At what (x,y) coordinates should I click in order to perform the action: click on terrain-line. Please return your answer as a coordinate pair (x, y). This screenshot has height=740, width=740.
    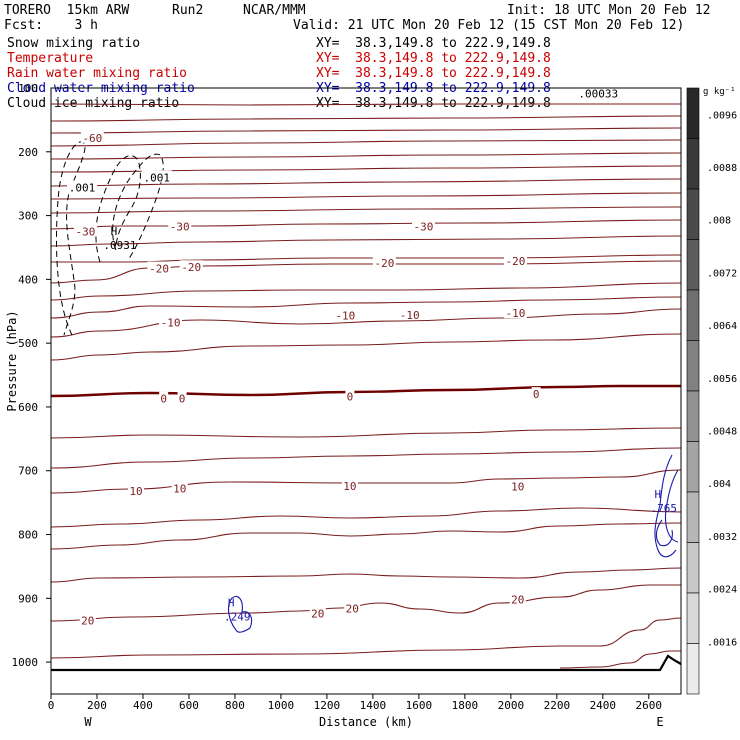
    Looking at the image, I should click on (366, 663).